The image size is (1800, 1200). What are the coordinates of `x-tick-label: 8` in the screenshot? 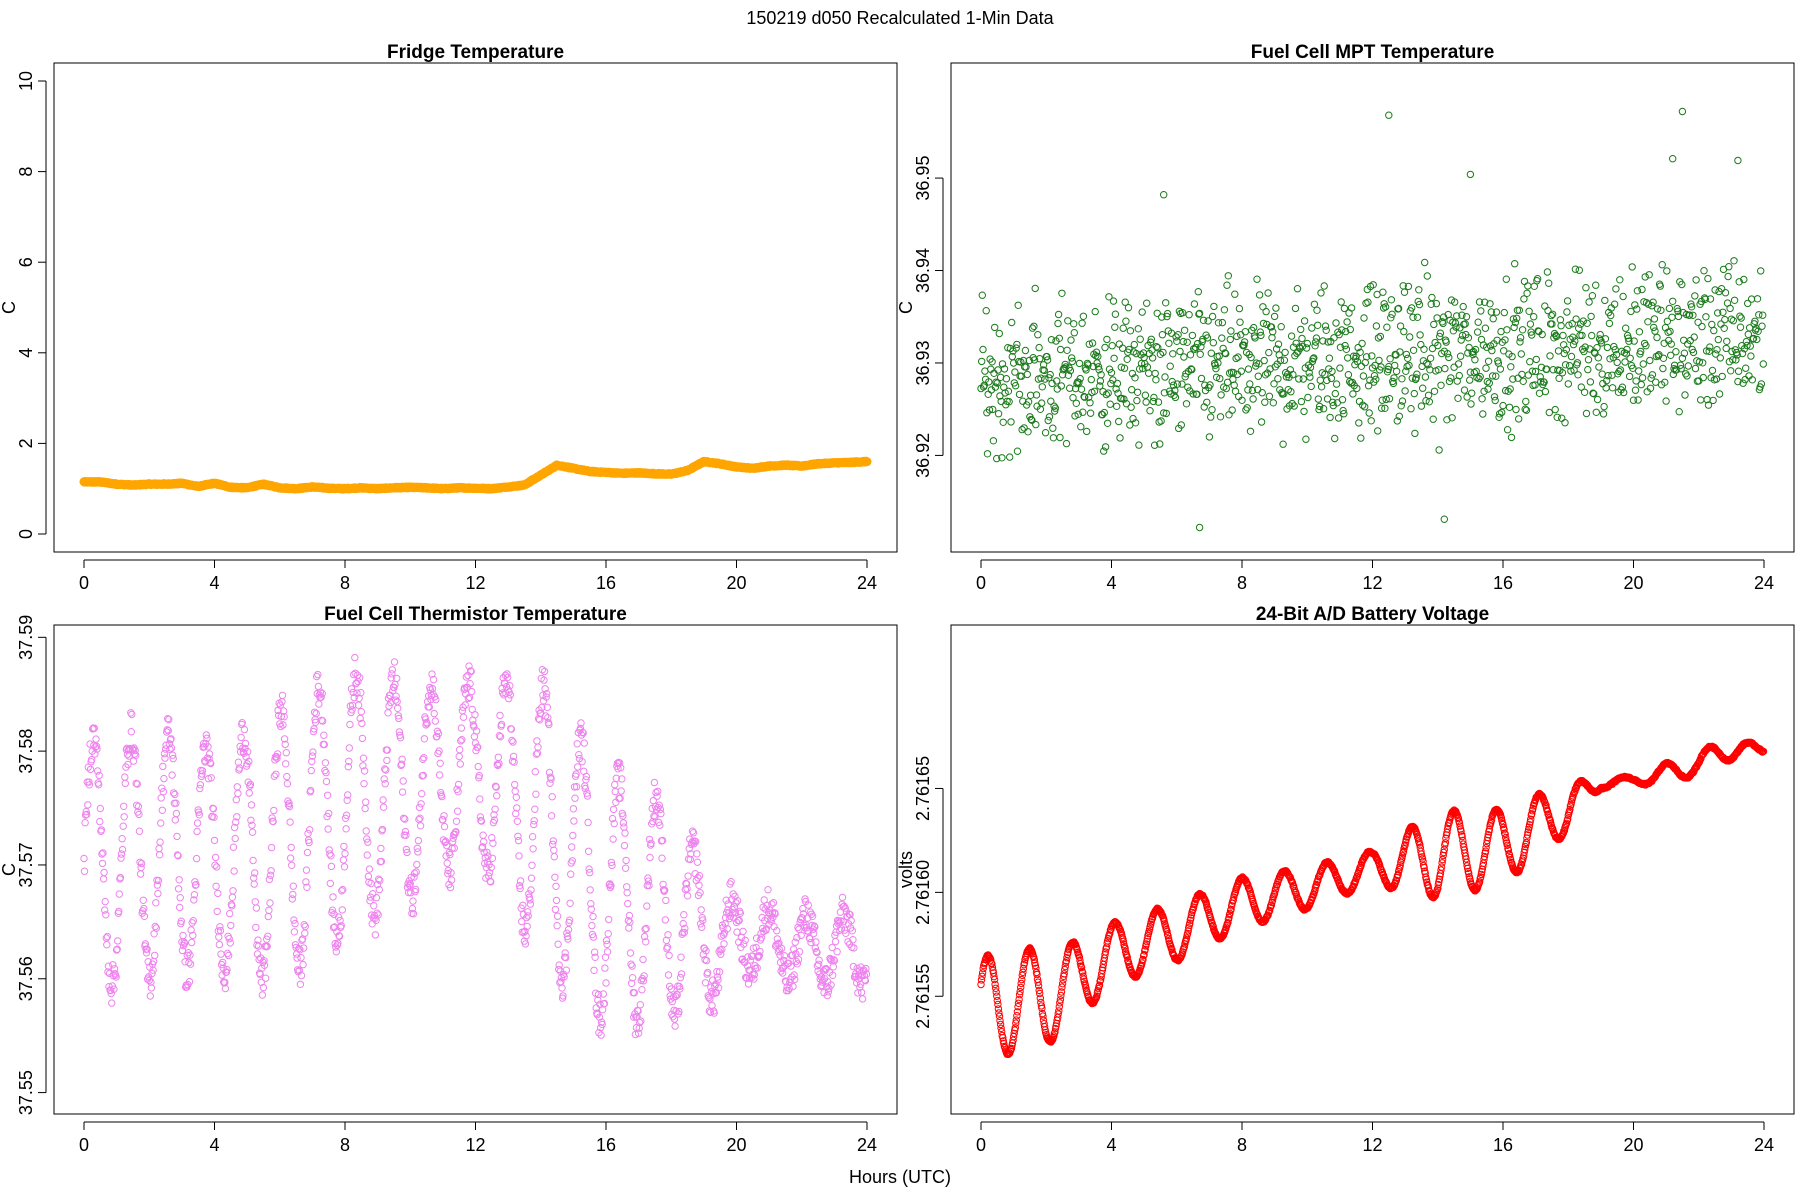 It's located at (1242, 583).